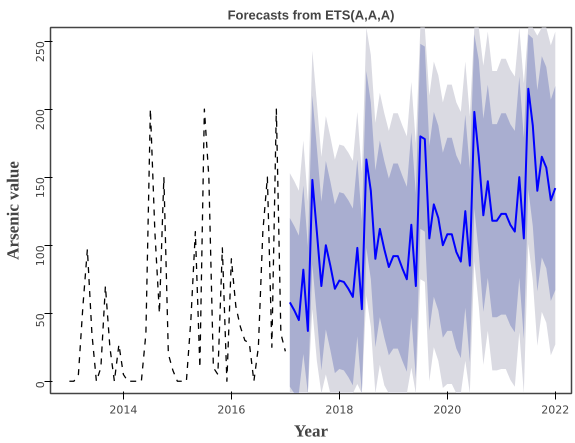 The image size is (575, 443). Describe the element at coordinates (40, 255) in the screenshot. I see `y-tick-label: 100` at that location.